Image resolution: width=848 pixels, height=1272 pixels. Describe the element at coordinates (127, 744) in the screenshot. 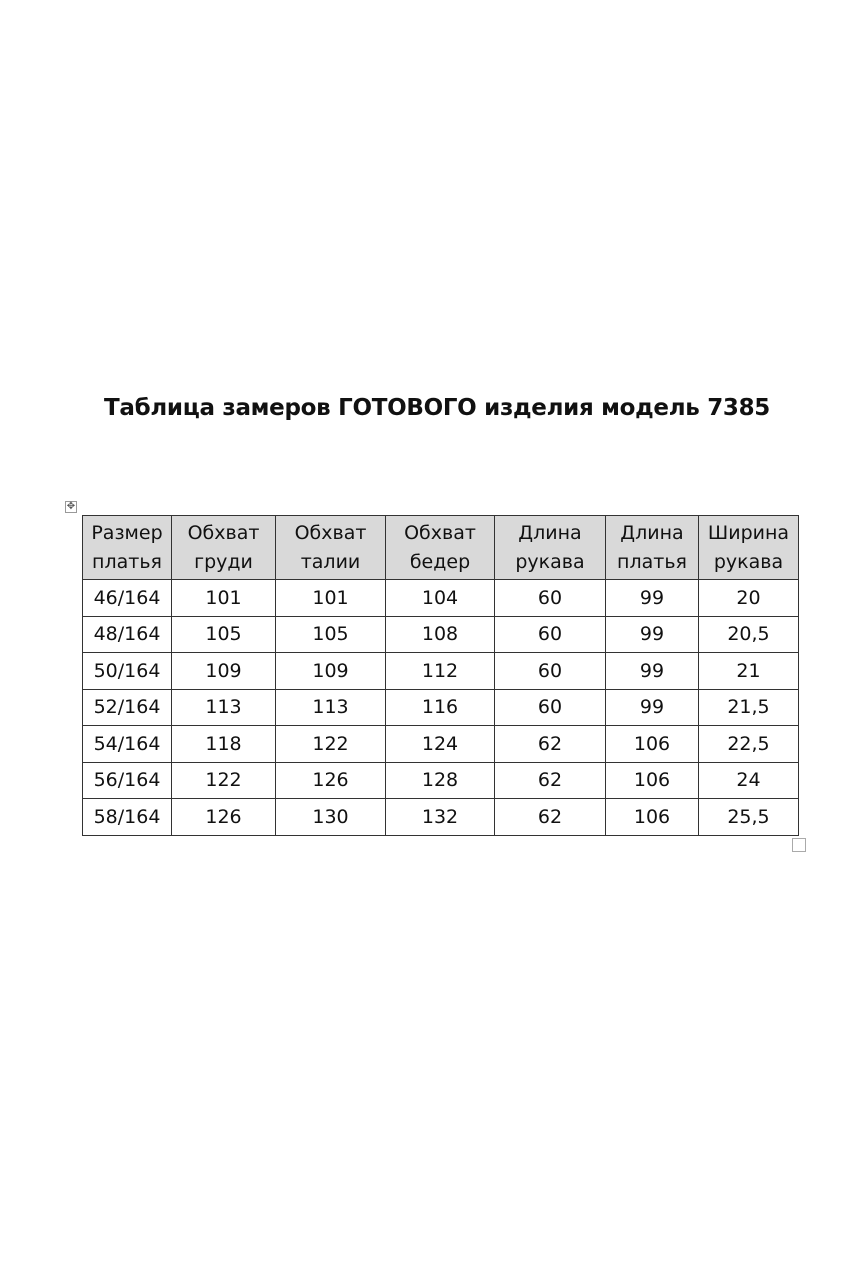

I see `table-cell: 54/164` at that location.